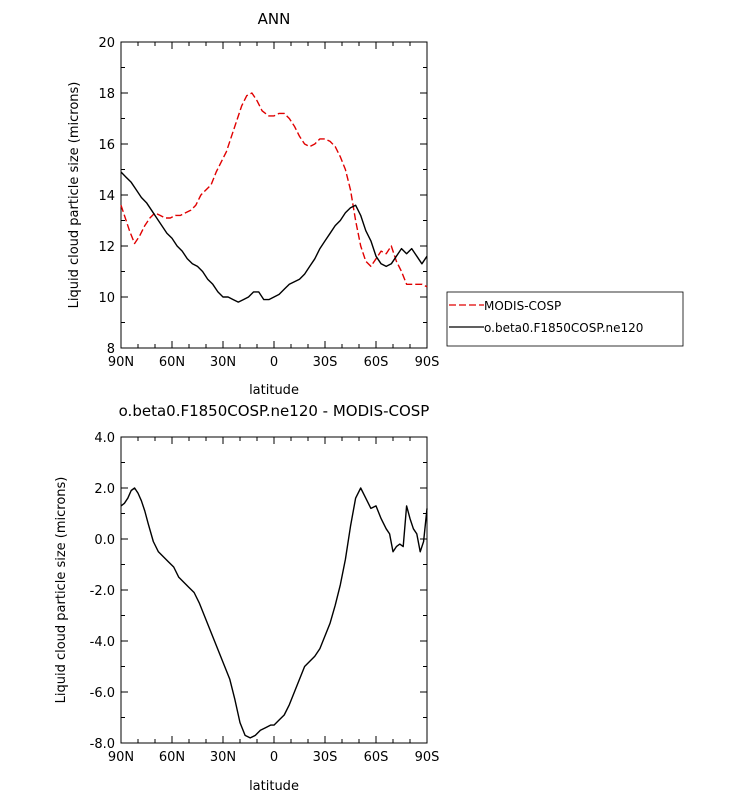  I want to click on y-tick-label: 20, so click(106, 43).